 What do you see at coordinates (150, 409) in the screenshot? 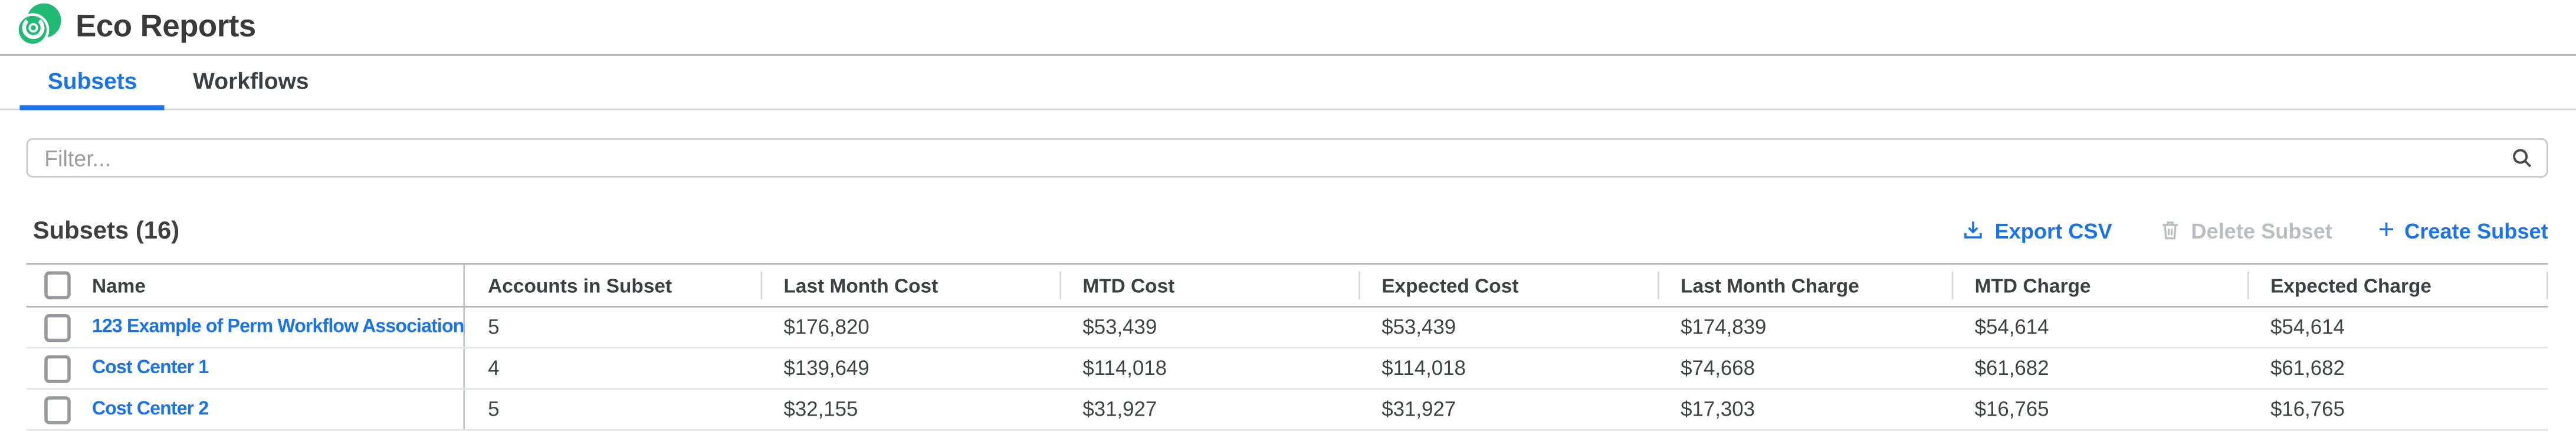
I see `subset-link: Cost Center 2` at bounding box center [150, 409].